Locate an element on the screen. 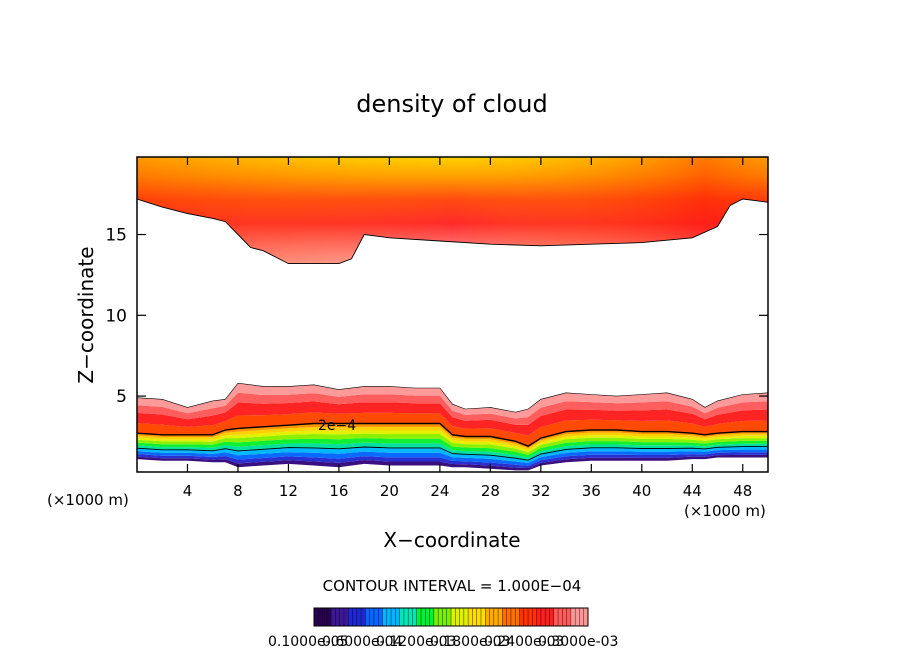  contour-line-upper-edge is located at coordinates (452, 210).